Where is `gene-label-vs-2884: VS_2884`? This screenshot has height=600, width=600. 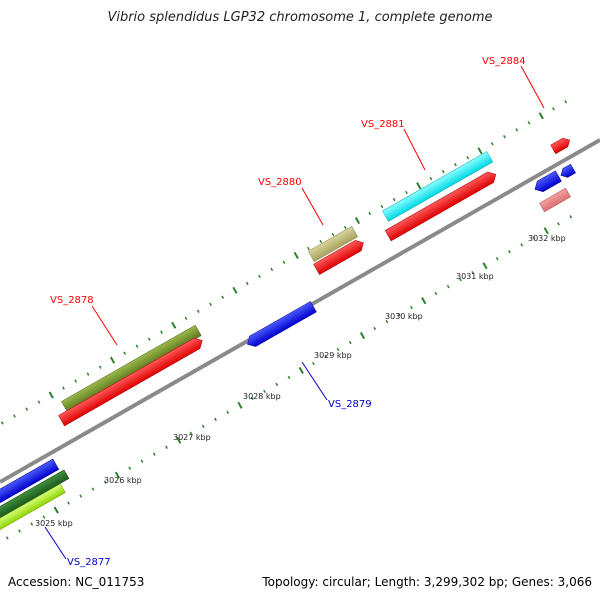 gene-label-vs-2884: VS_2884 is located at coordinates (504, 61).